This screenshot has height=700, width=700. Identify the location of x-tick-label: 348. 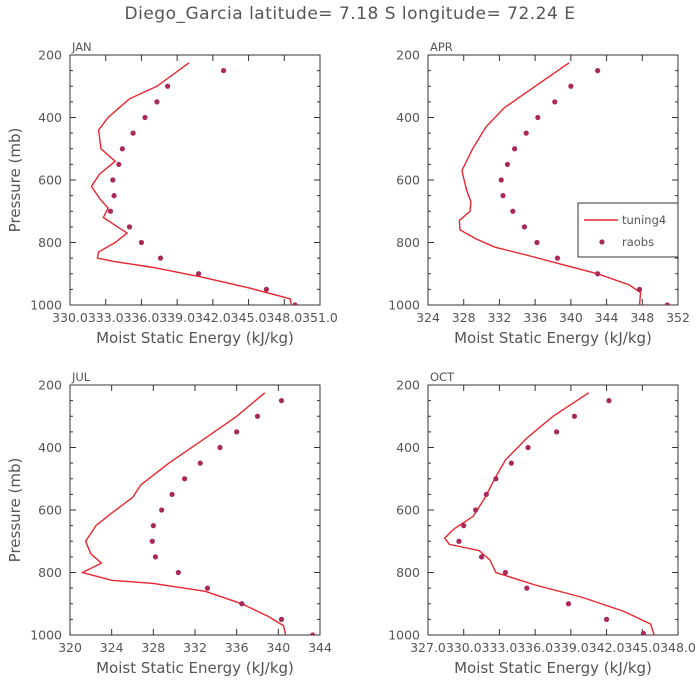
(642, 317).